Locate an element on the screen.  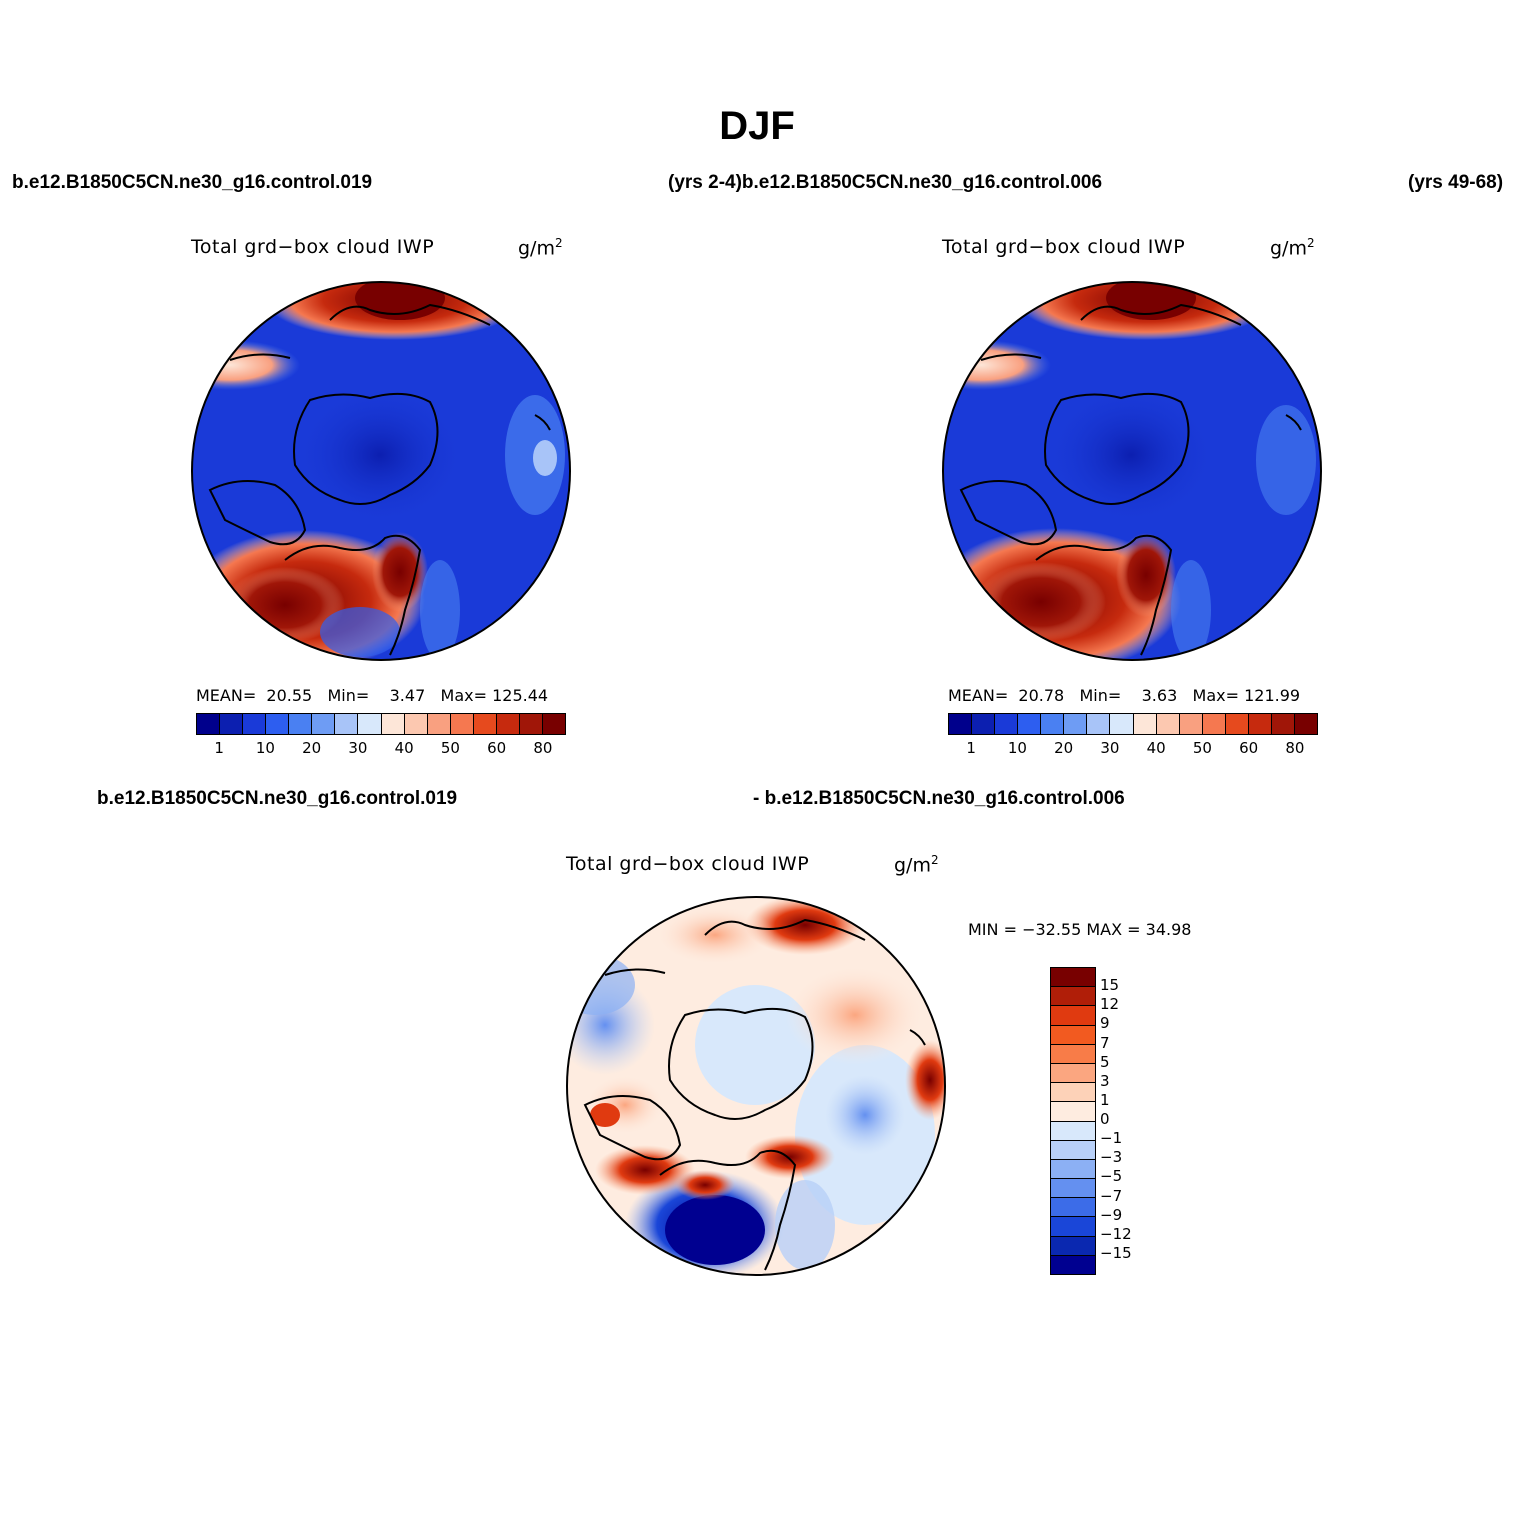
panel-b-title: Total grd−box cloud IWP is located at coordinates (1064, 247).